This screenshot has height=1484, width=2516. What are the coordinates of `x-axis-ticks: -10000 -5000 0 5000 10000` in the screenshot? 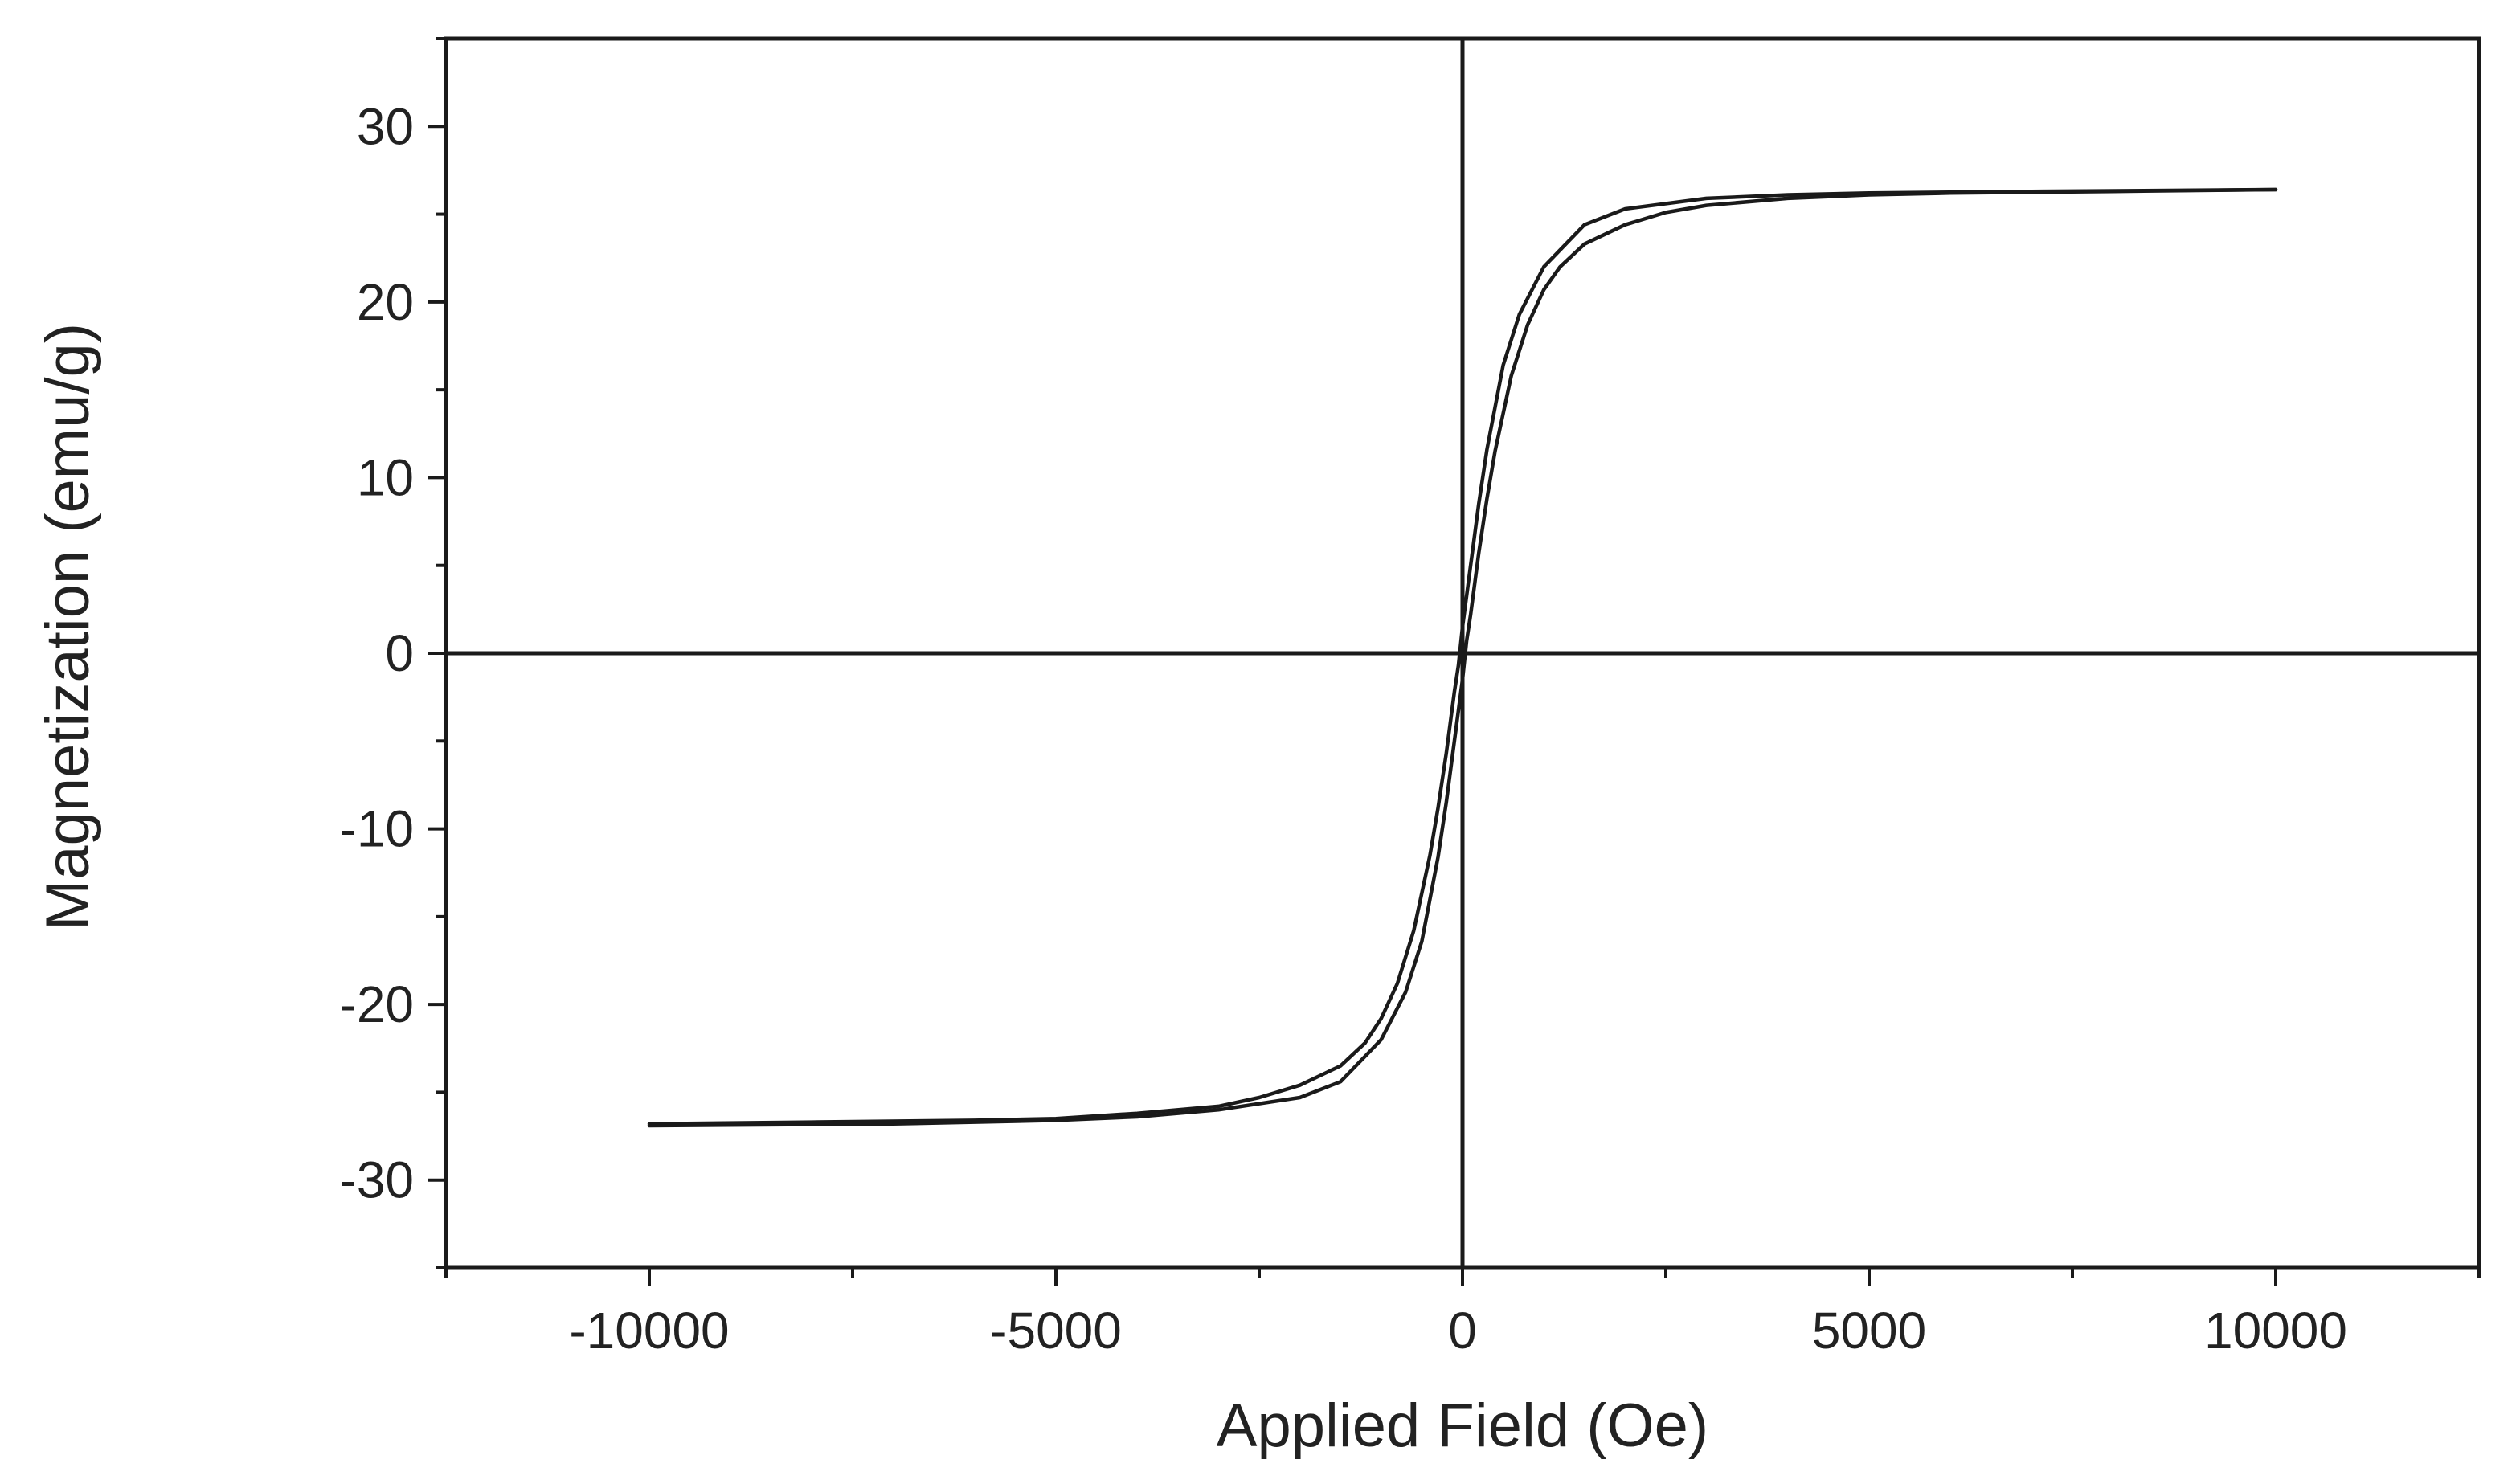 It's located at (1463, 1313).